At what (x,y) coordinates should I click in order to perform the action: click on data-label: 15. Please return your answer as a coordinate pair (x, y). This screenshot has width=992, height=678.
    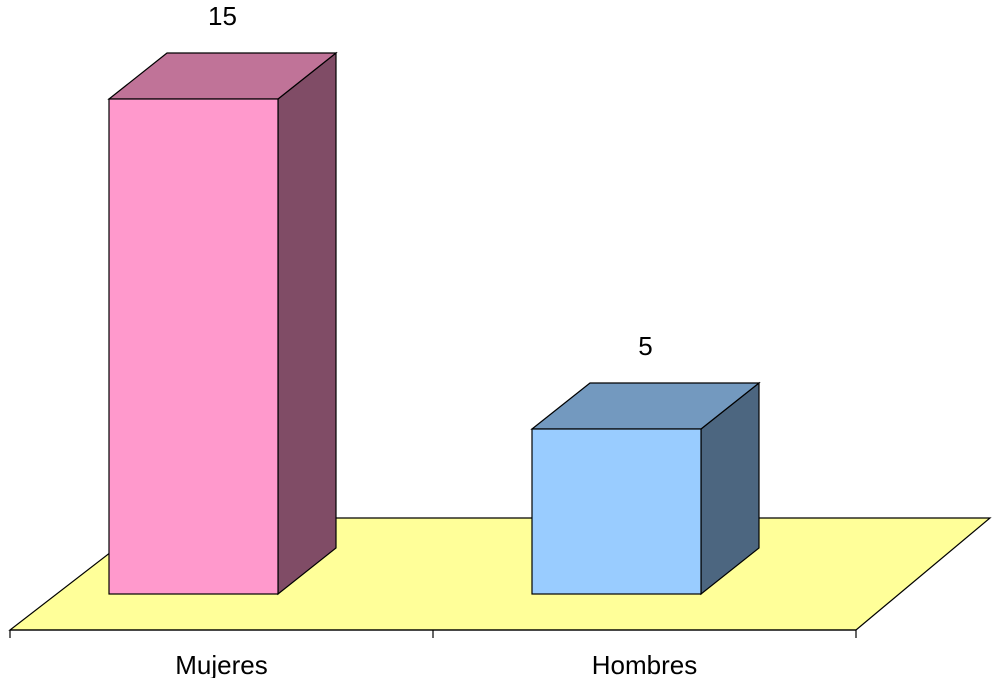
    Looking at the image, I should click on (222, 16).